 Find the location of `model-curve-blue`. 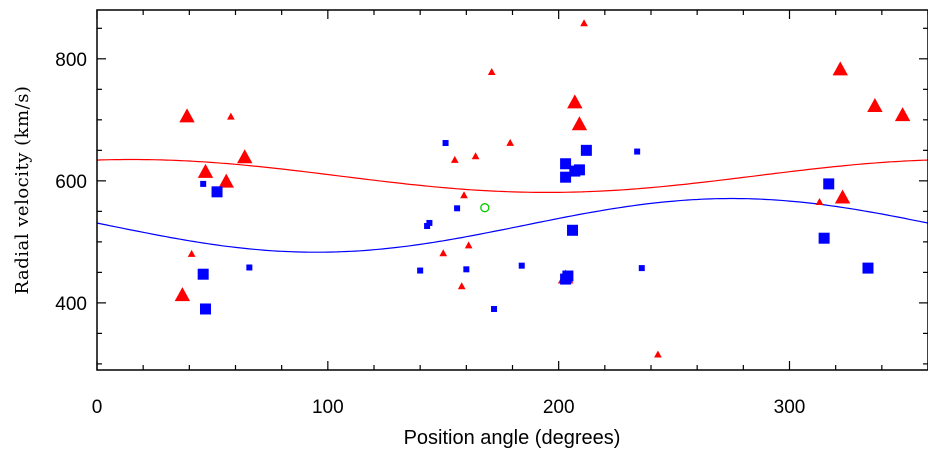

model-curve-blue is located at coordinates (512, 225).